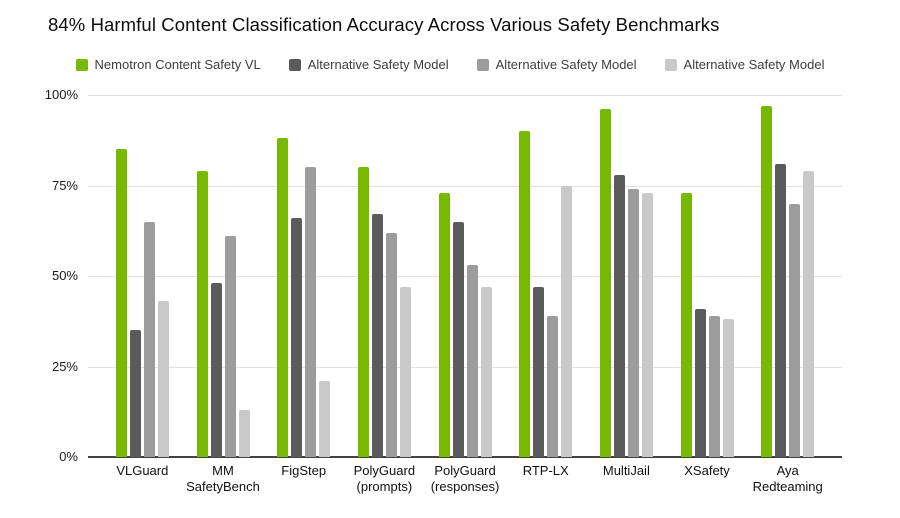 The height and width of the screenshot is (518, 900). Describe the element at coordinates (787, 478) in the screenshot. I see `x-label-8: Aya Redteaming` at that location.